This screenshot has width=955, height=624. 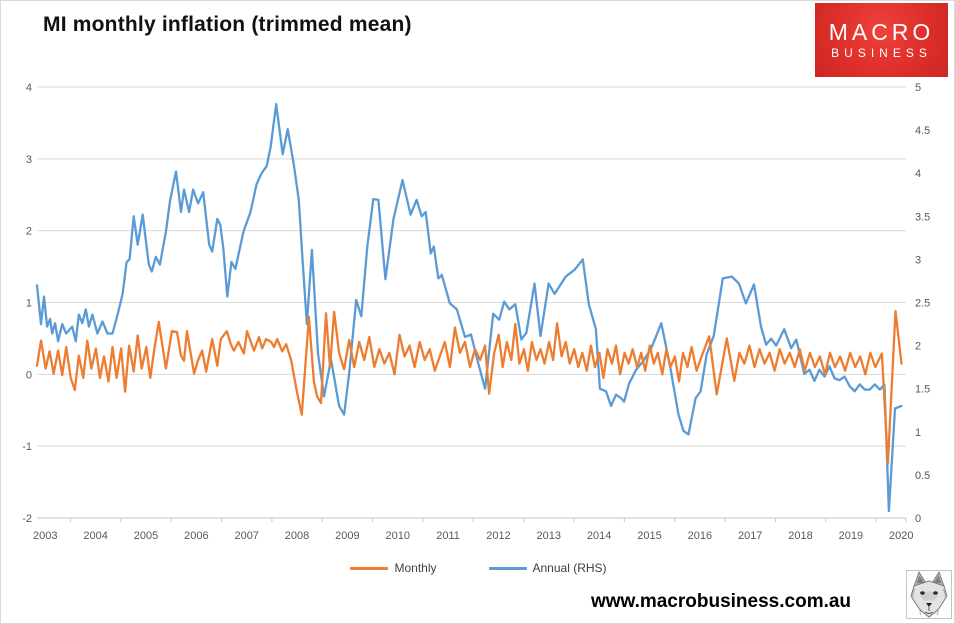 I want to click on chart-title: MI monthly inflation (trimmed mean), so click(x=227, y=24).